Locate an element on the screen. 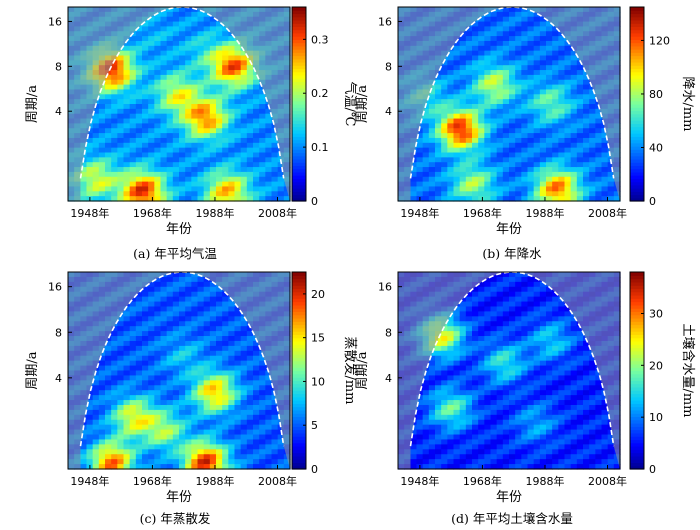 This screenshot has height=530, width=700. colorbar-tick-label: 80 is located at coordinates (656, 94).